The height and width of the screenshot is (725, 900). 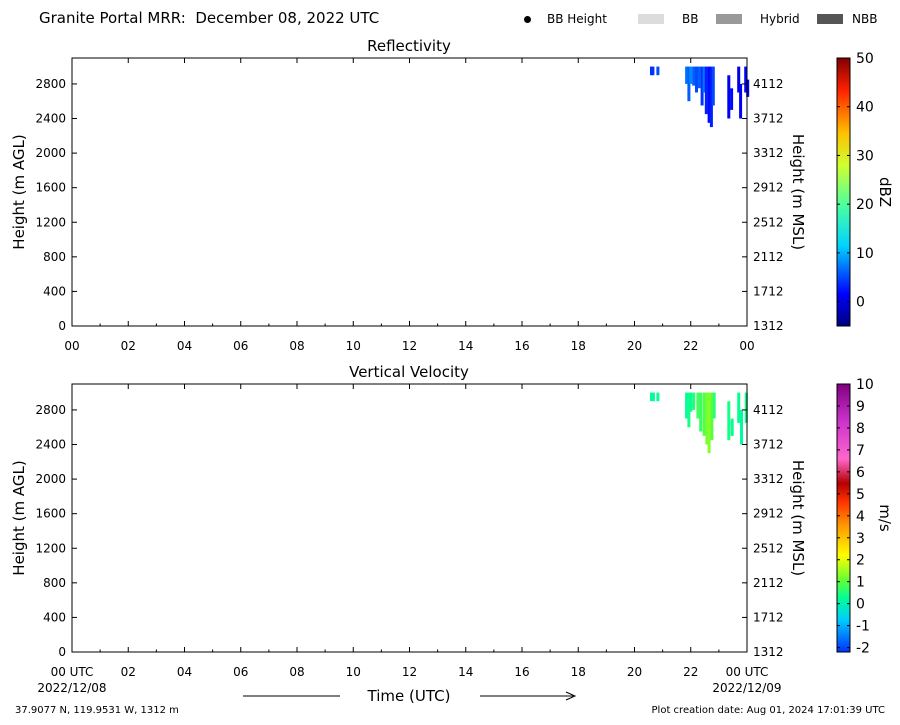 I want to click on ylabel-left: Height (m AGL), so click(x=19, y=191).